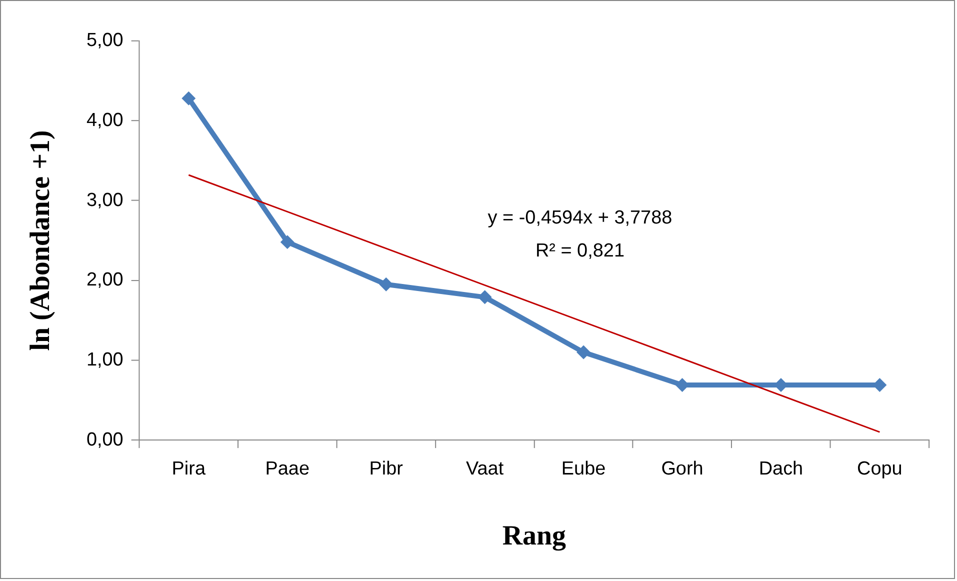  What do you see at coordinates (485, 469) in the screenshot?
I see `x-tick-label: Vaat` at bounding box center [485, 469].